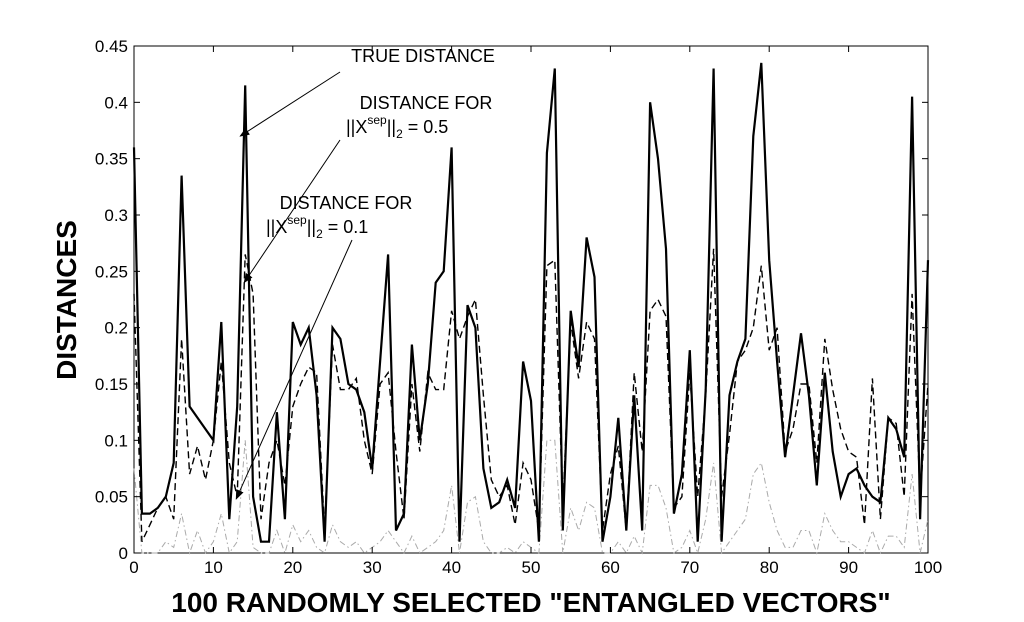  Describe the element at coordinates (346, 203) in the screenshot. I see `annotation-heading-distance-01: DISTANCE FOR` at that location.